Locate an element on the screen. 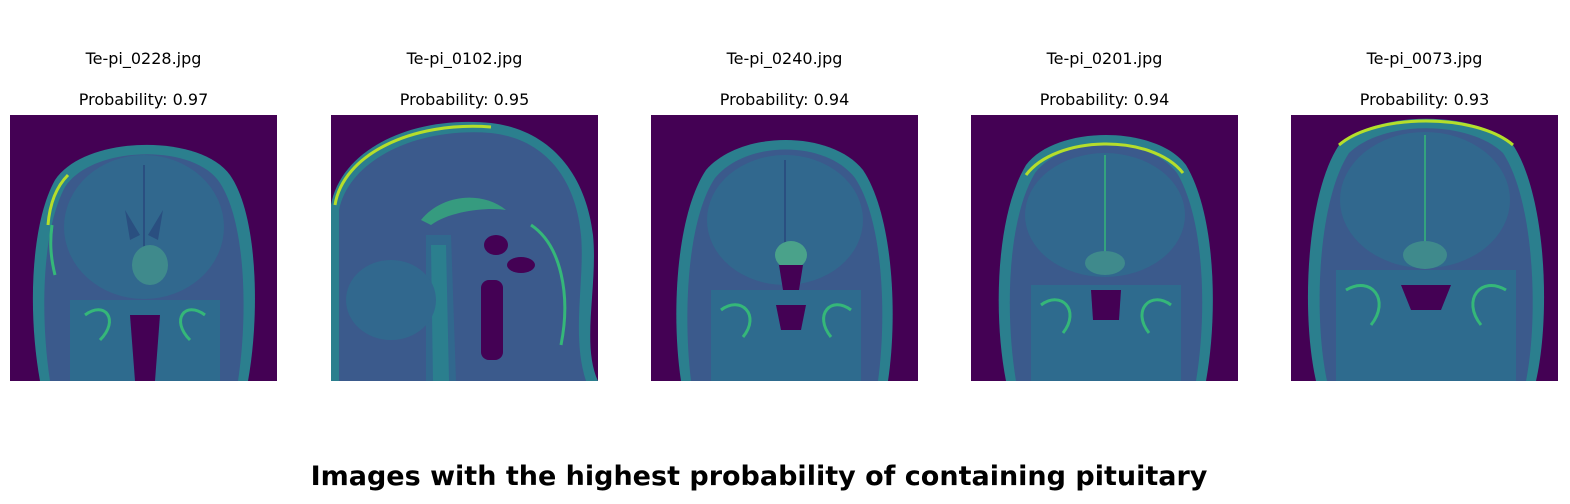 This screenshot has height=504, width=1570. image-panel-5: Te-pi_0073.jpg Probability: 0.93 is located at coordinates (1424, 200).